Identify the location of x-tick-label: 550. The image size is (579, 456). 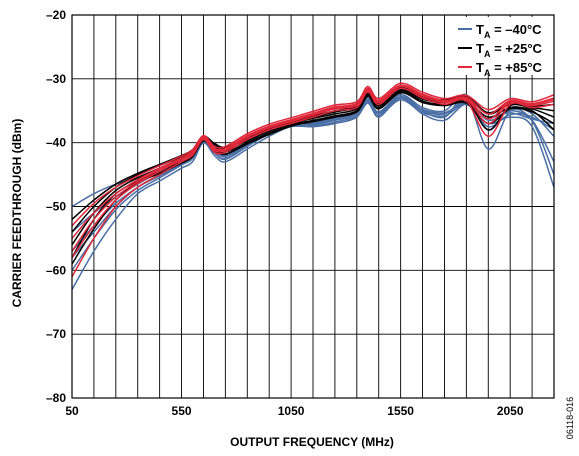
(182, 411).